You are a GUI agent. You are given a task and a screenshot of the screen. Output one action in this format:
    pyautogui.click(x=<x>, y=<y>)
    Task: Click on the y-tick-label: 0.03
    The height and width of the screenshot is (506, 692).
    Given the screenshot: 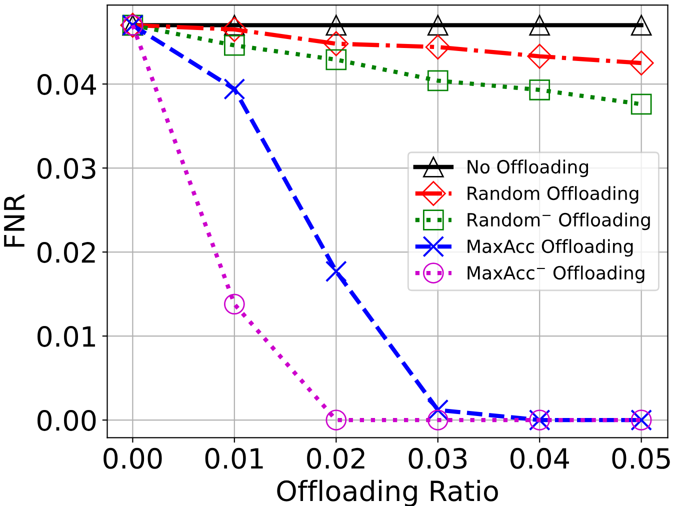 What is the action you would take?
    pyautogui.click(x=67, y=168)
    